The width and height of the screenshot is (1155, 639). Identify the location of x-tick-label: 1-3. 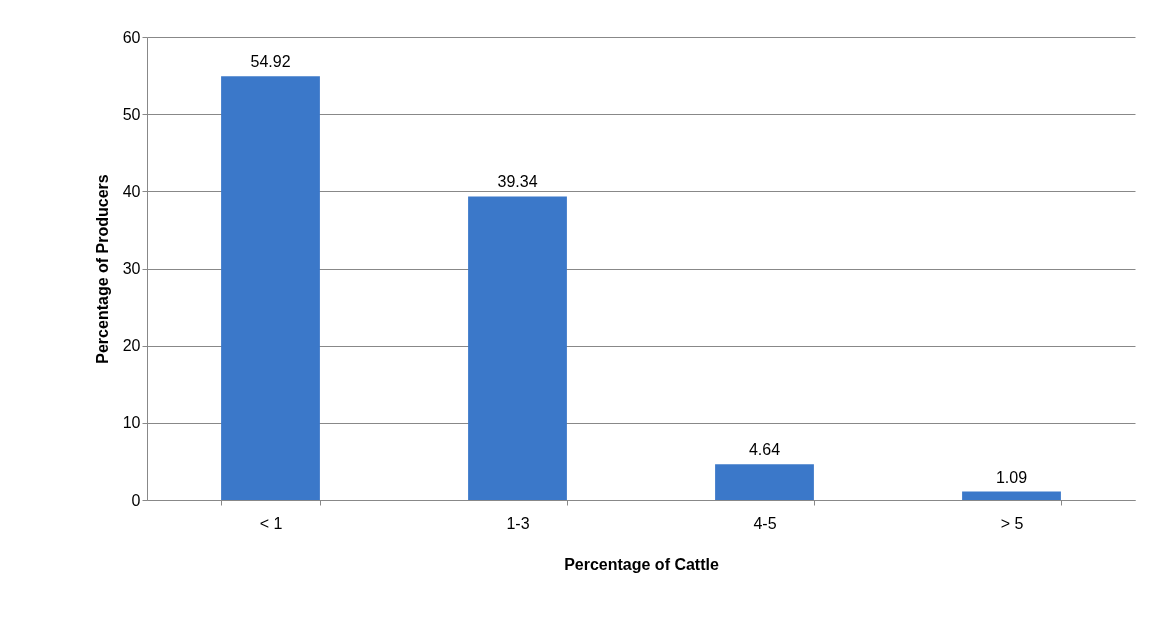
(518, 523).